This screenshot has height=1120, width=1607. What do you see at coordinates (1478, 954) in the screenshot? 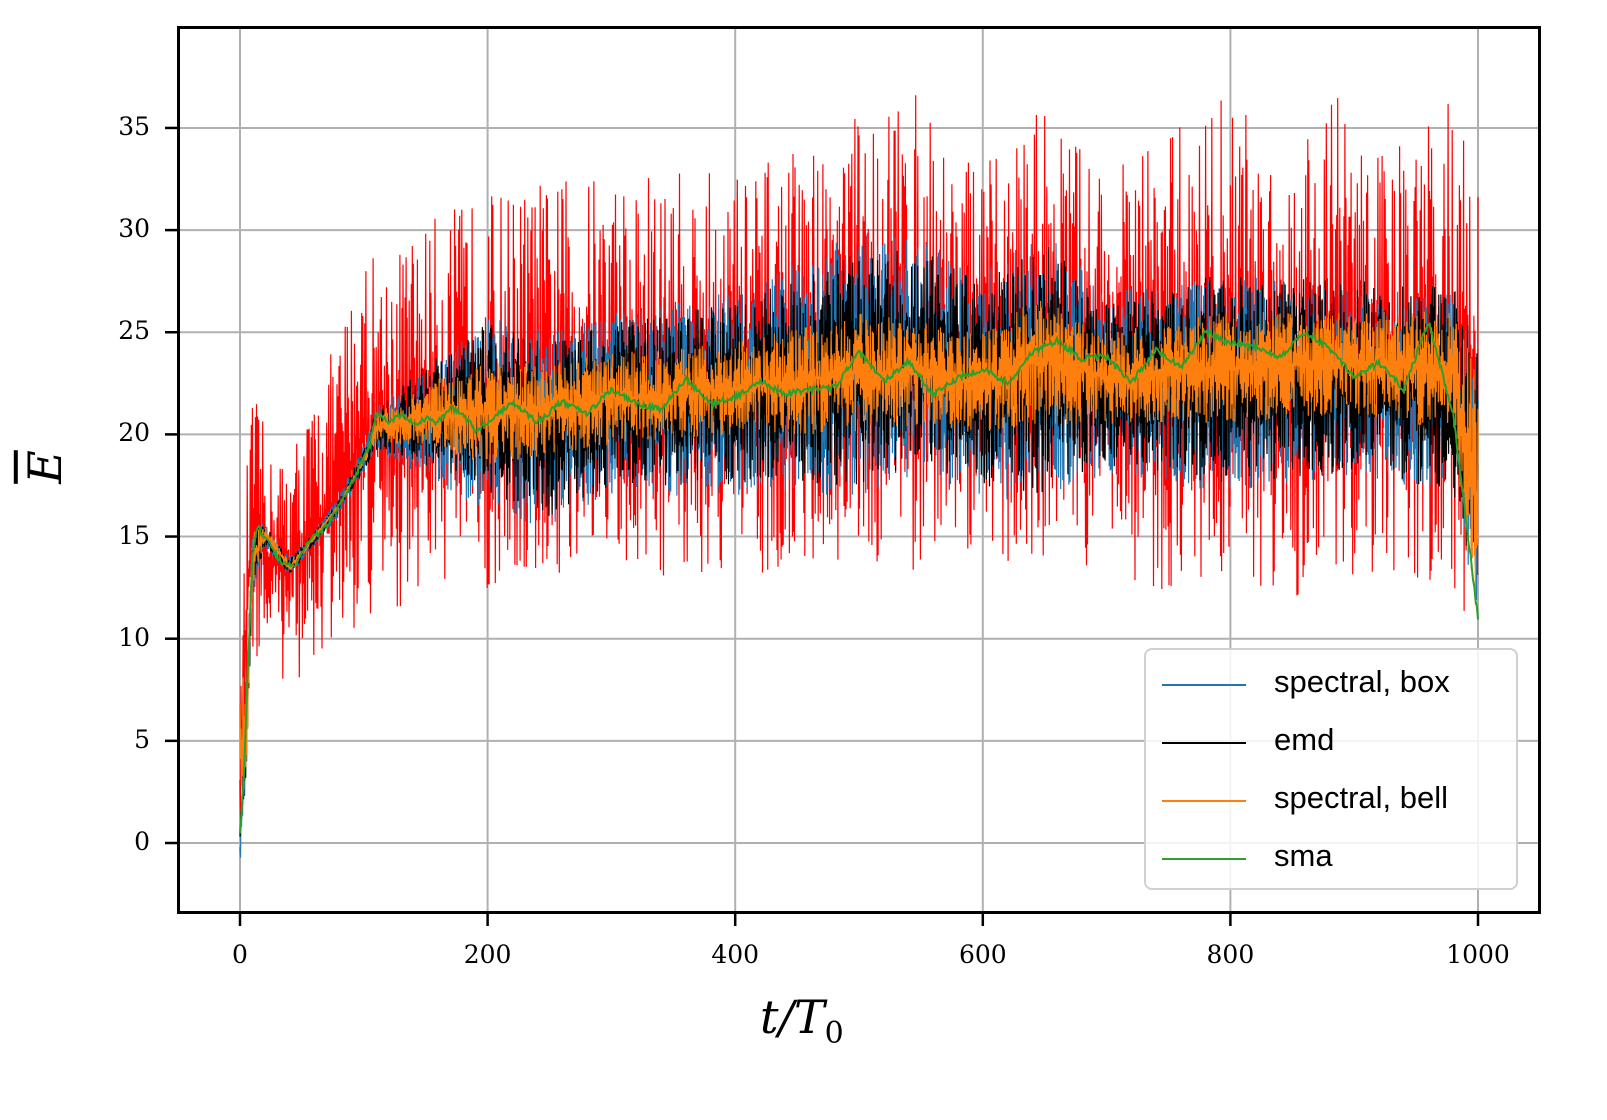
I see `x-tick-label: 1000` at bounding box center [1478, 954].